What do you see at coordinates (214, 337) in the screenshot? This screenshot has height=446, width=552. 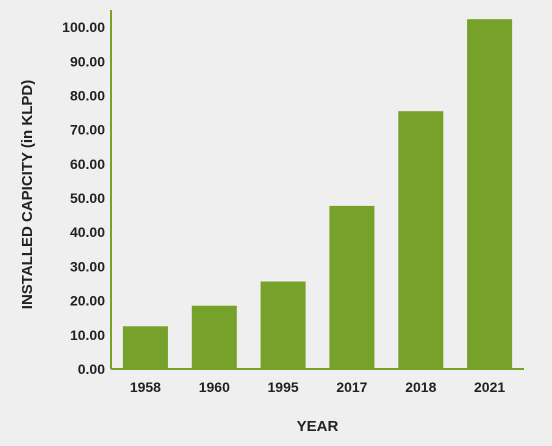 I see `bar-1960` at bounding box center [214, 337].